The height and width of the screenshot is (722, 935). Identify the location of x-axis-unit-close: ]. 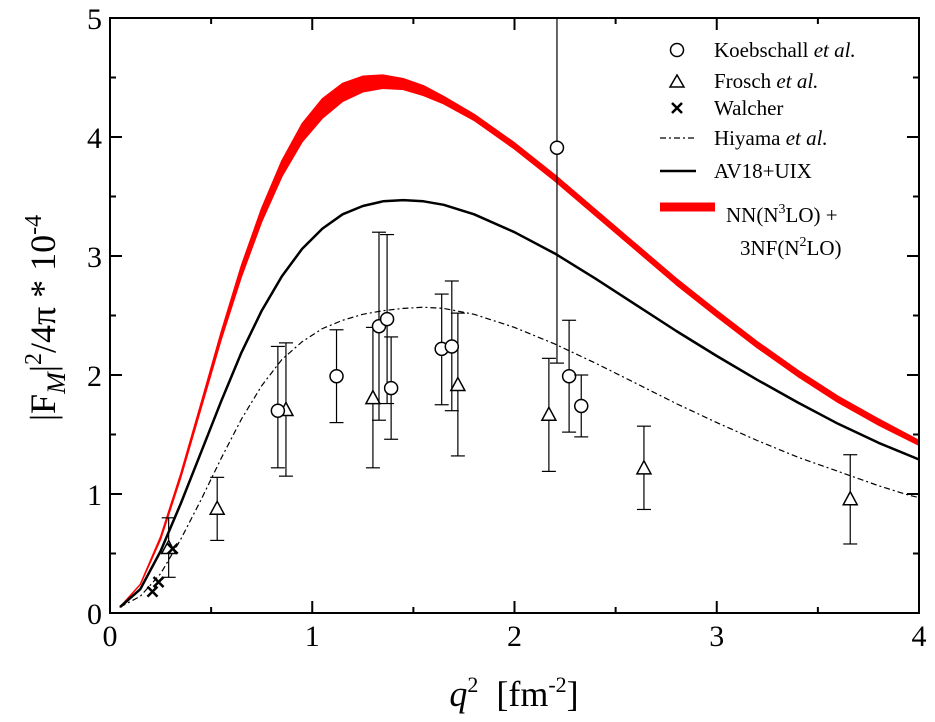
(573, 694).